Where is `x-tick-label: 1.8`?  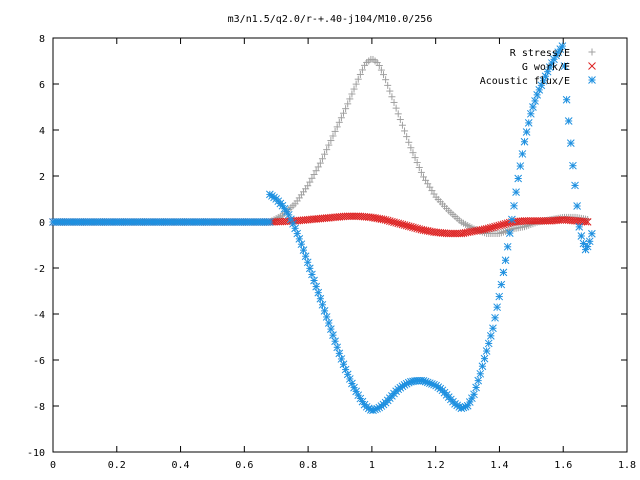 x-tick-label: 1.8 is located at coordinates (627, 465).